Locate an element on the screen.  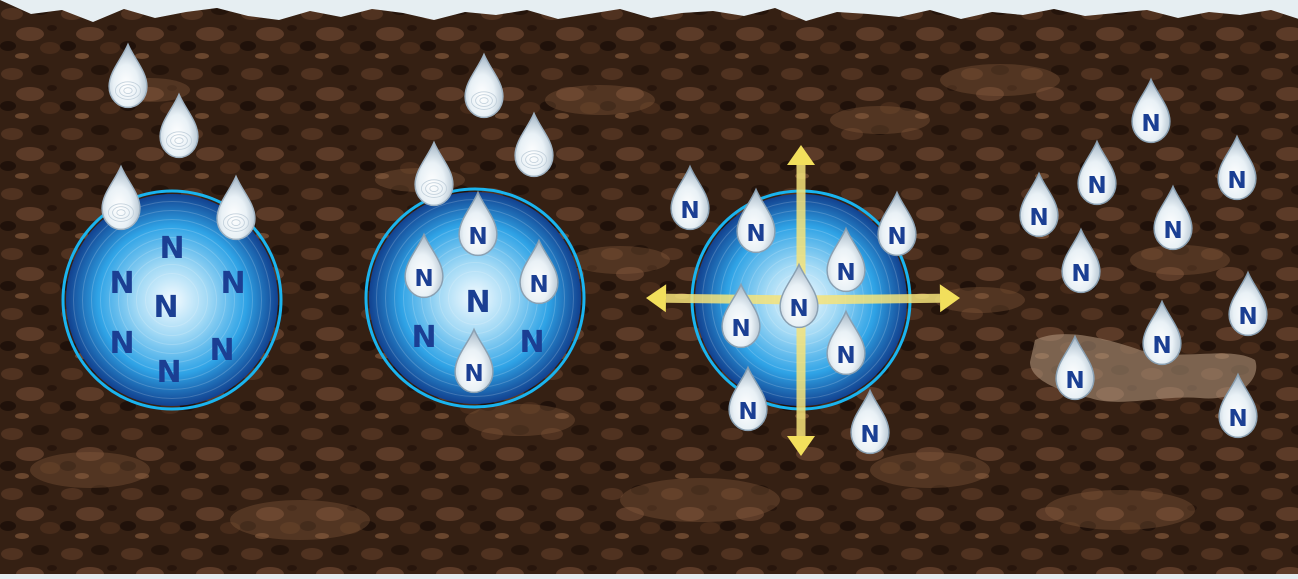
granule-body is located at coordinates (172, 300).